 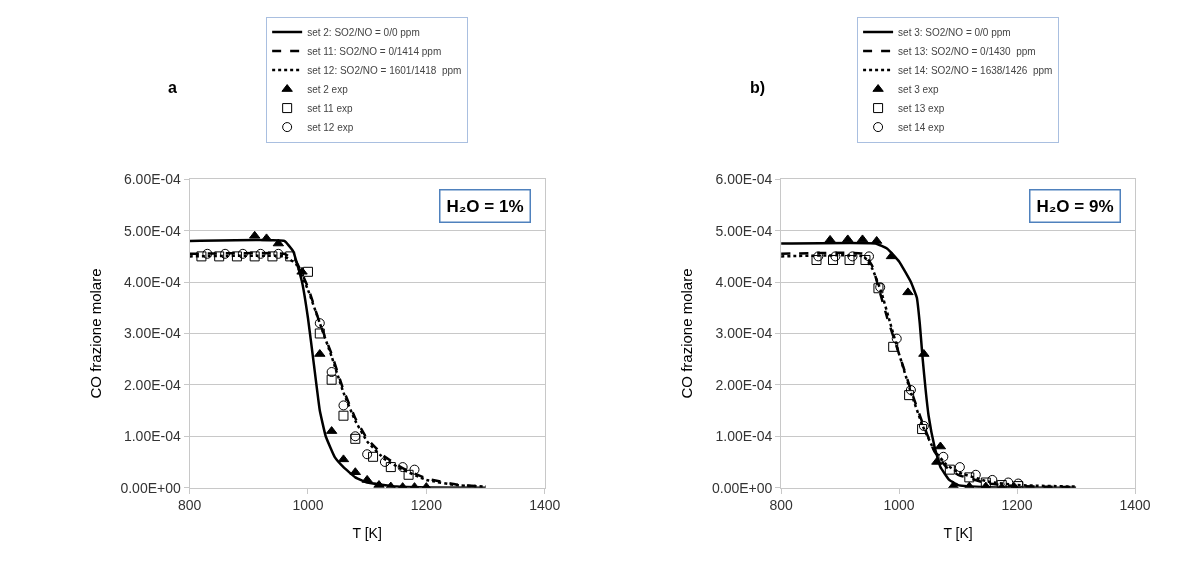 What do you see at coordinates (374, 51) in the screenshot?
I see `legend-label: set 11: SO2/NO = 0/1414 ppm` at bounding box center [374, 51].